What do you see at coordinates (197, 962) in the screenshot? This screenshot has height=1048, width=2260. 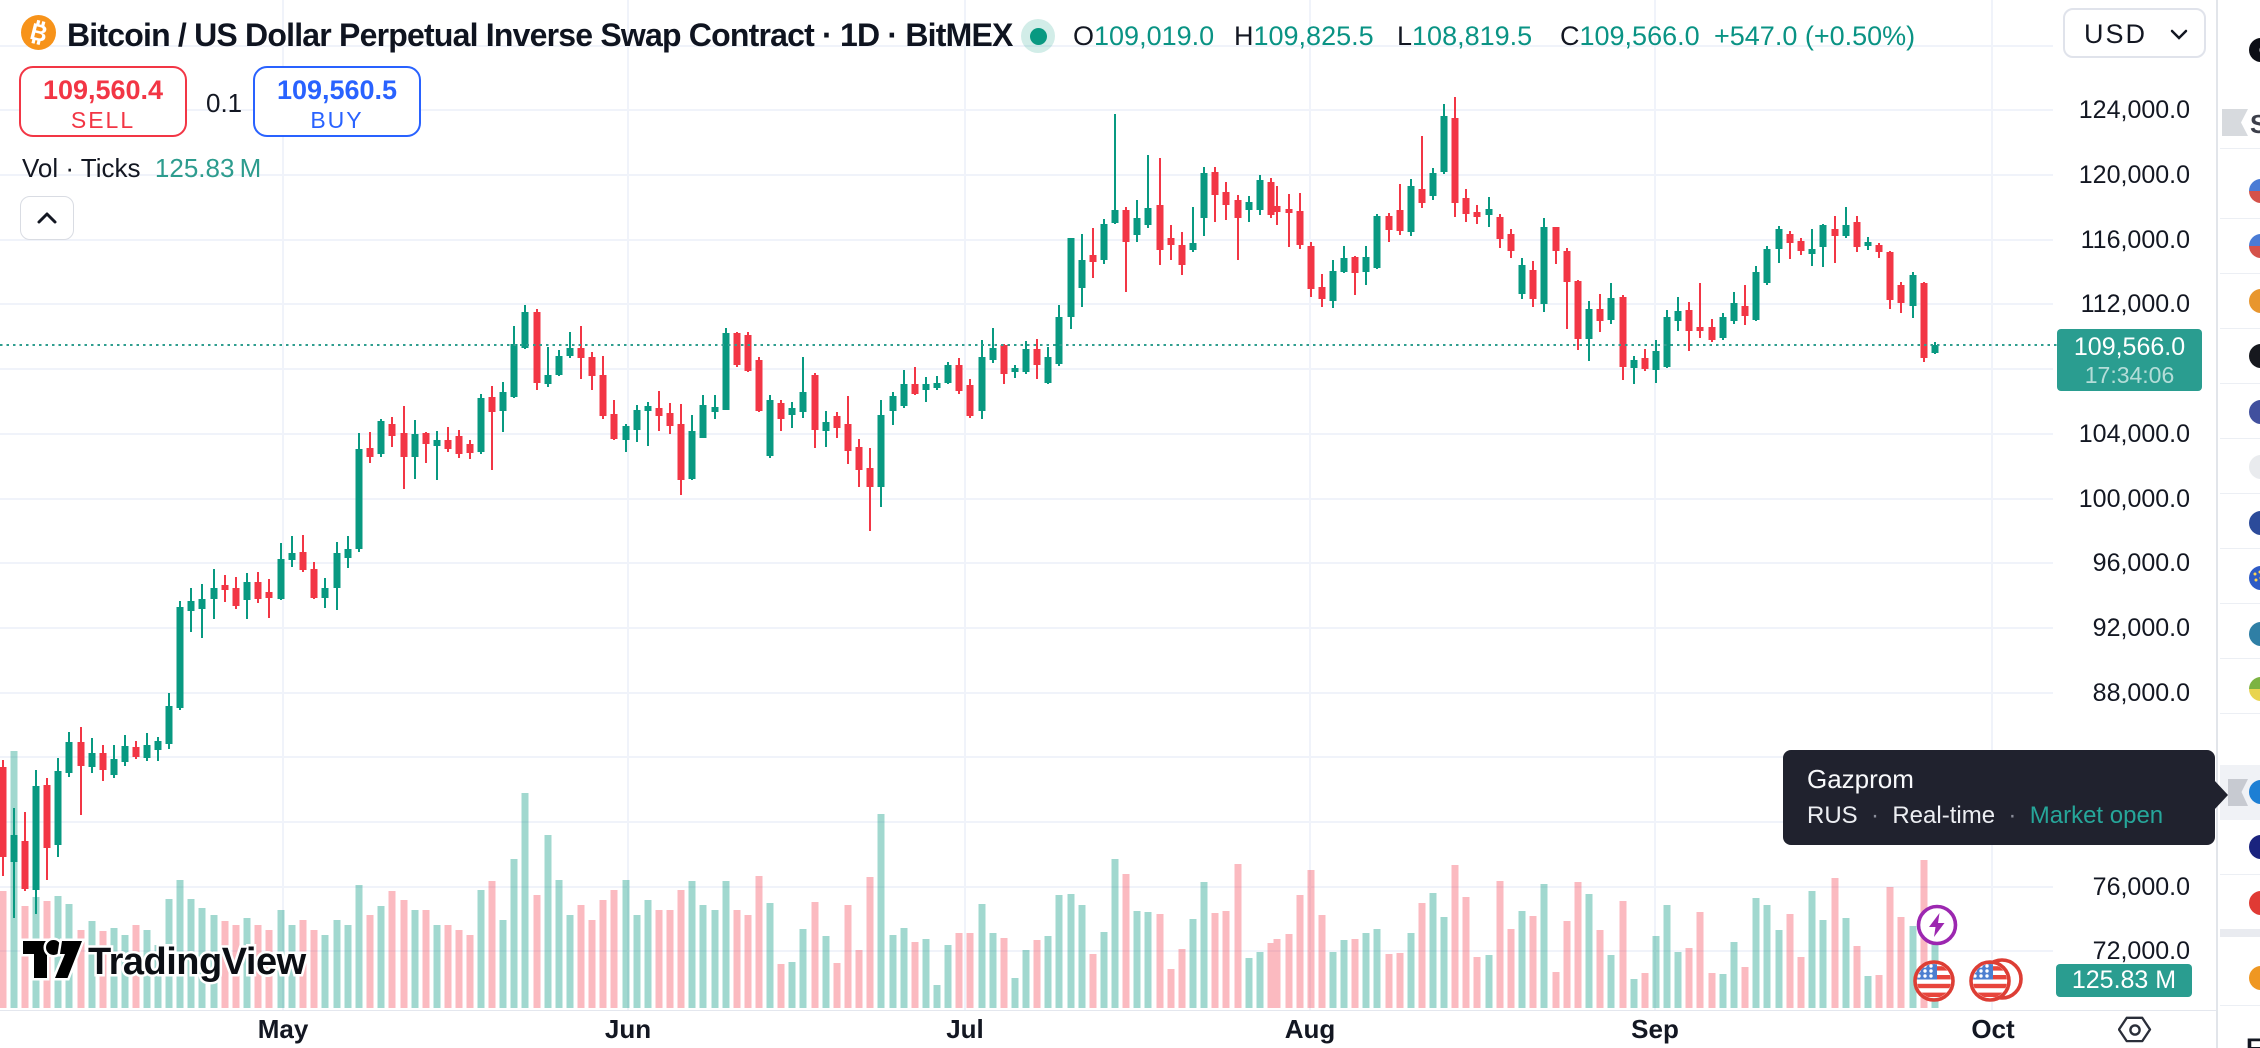 I see `svg-text: TradingView` at bounding box center [197, 962].